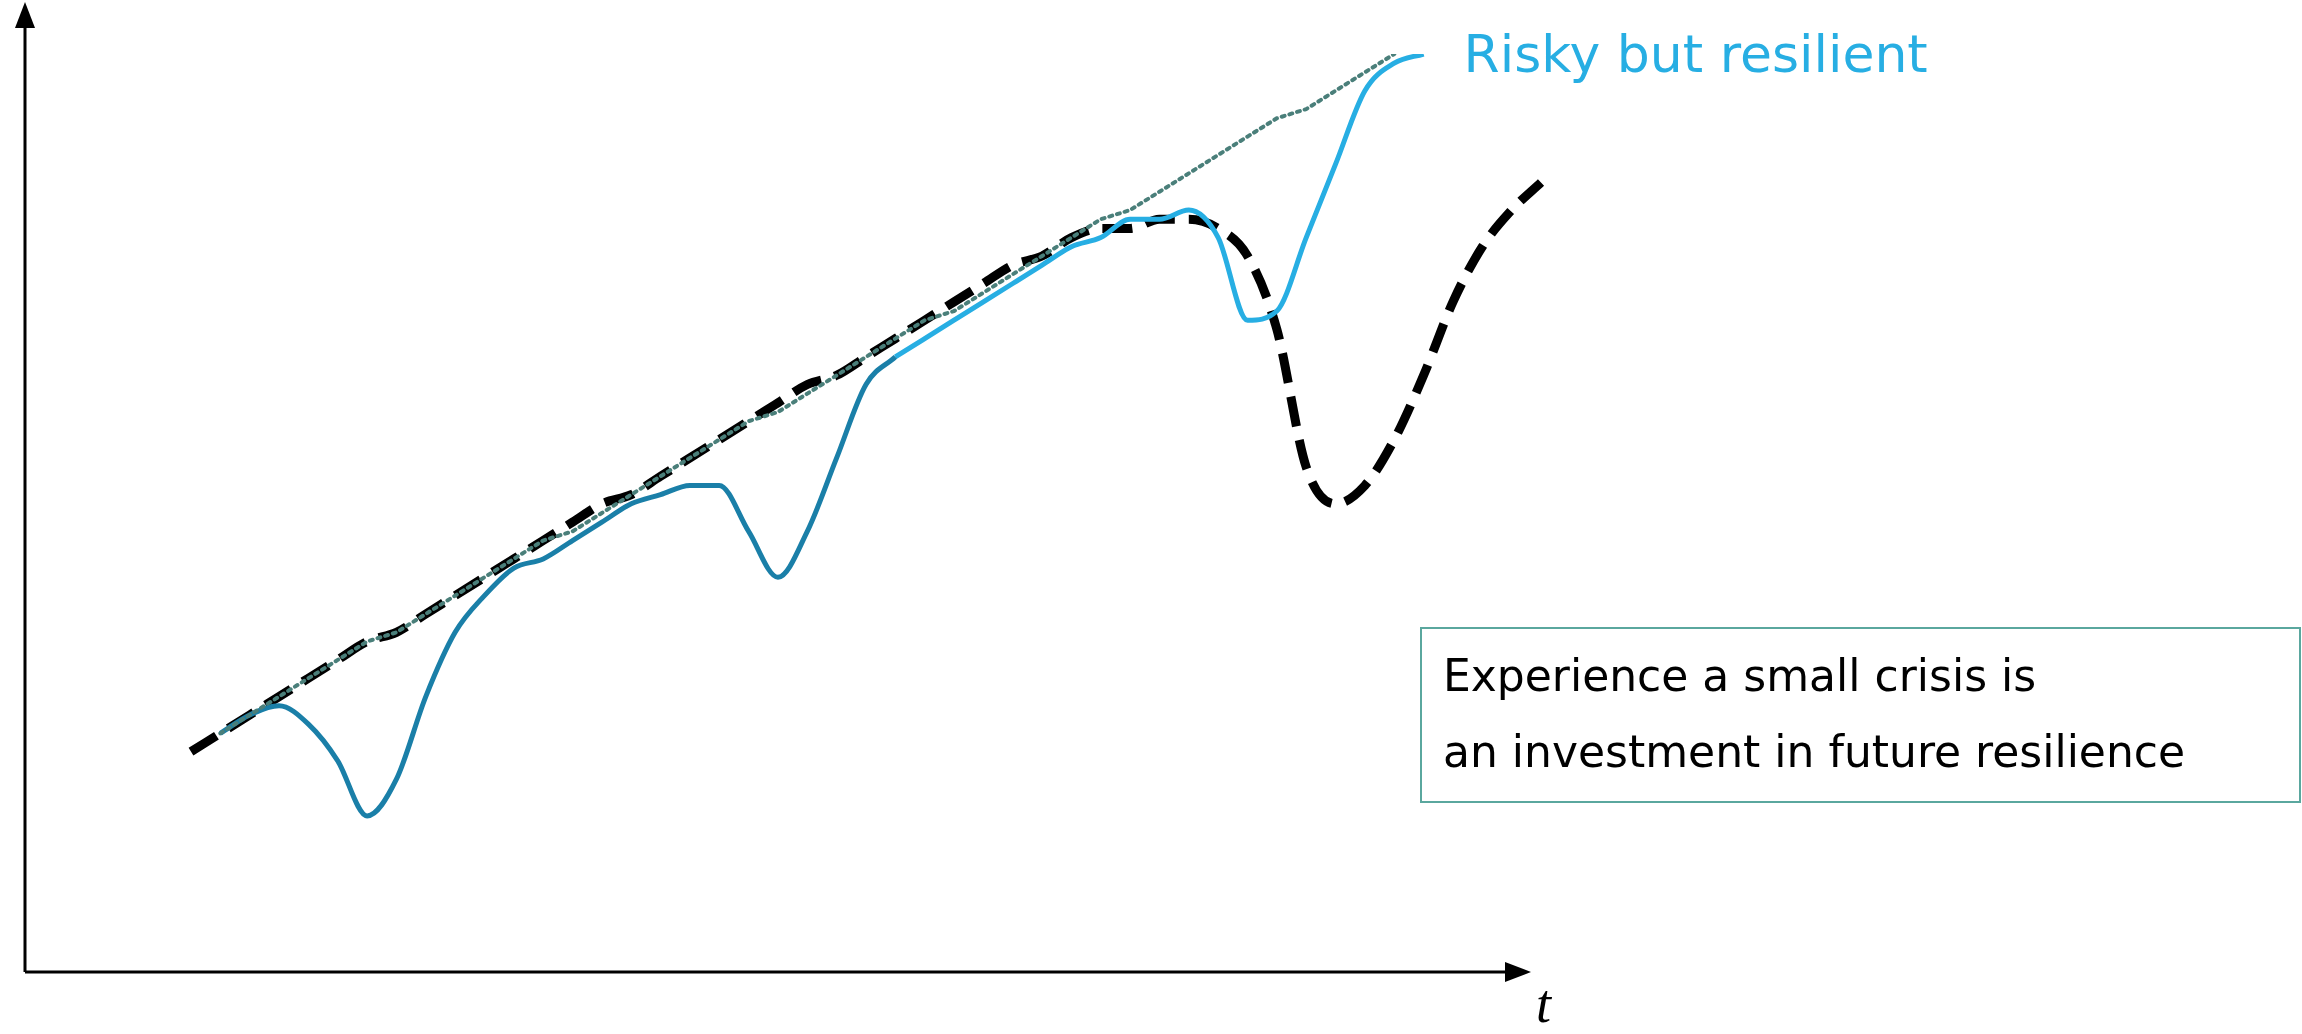  What do you see at coordinates (1814, 714) in the screenshot?
I see `annotation: Experience a small crisis is an investment in future resilience` at bounding box center [1814, 714].